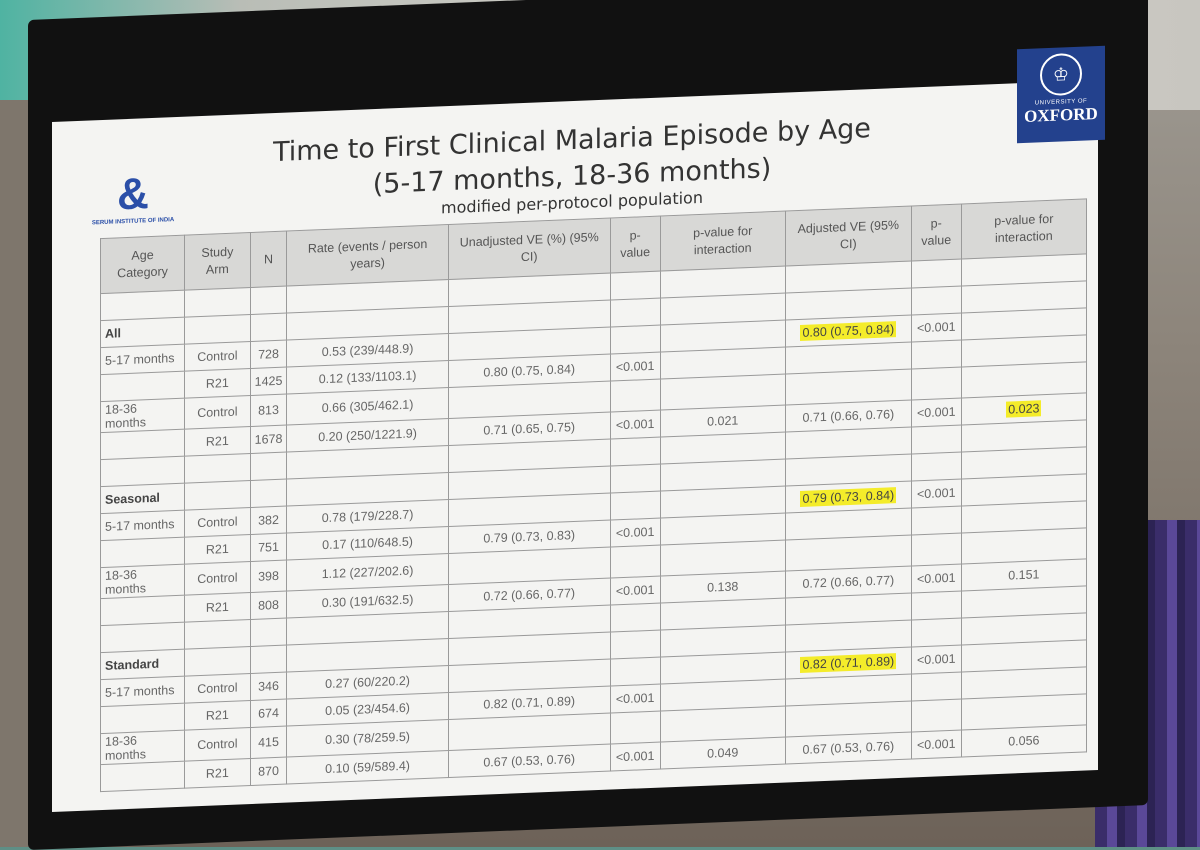 Image resolution: width=1200 pixels, height=850 pixels. What do you see at coordinates (1061, 74) in the screenshot?
I see `oxford-crest-icon: ♔` at bounding box center [1061, 74].